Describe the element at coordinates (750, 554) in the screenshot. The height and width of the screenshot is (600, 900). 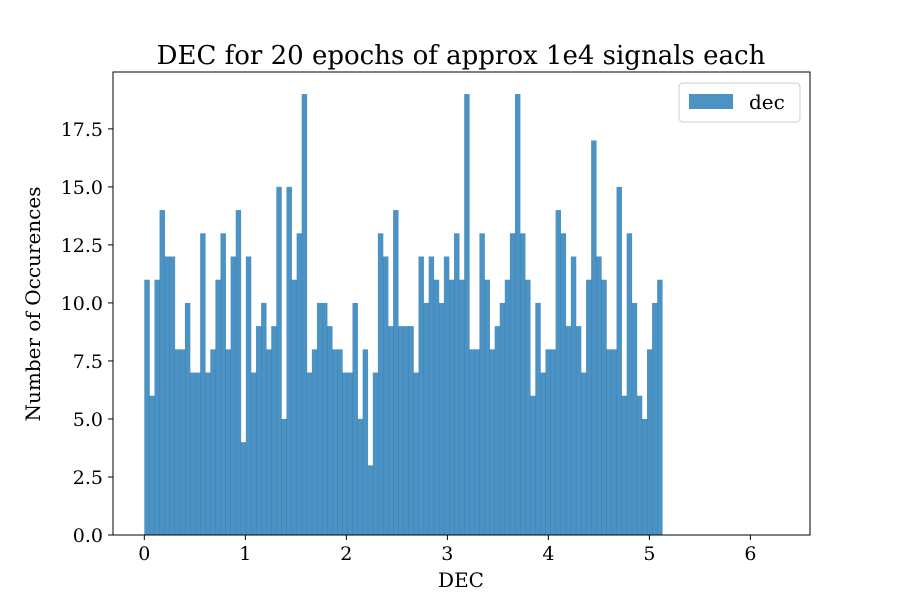
I see `x-tick-label: 6` at that location.